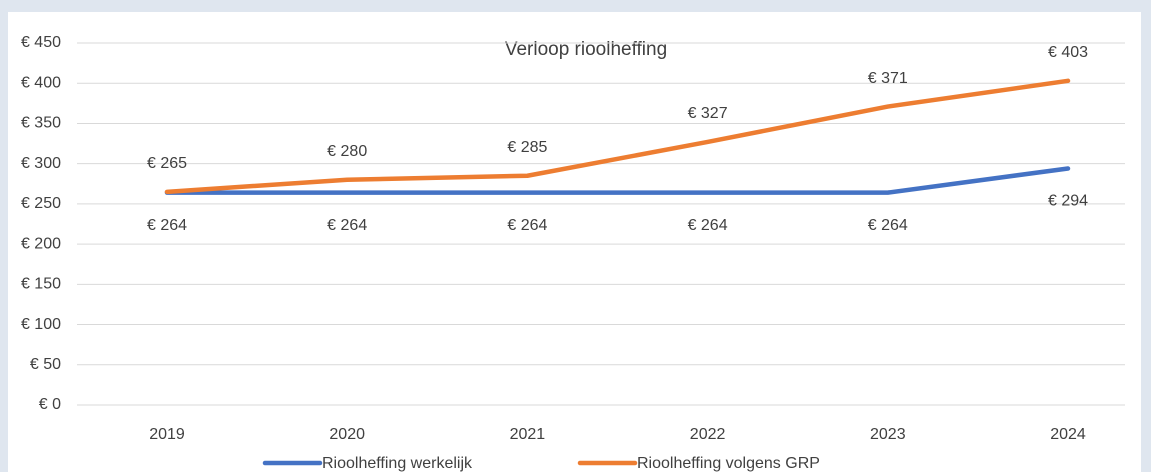 The height and width of the screenshot is (472, 1151). I want to click on y-tick-label: € 100, so click(41, 324).